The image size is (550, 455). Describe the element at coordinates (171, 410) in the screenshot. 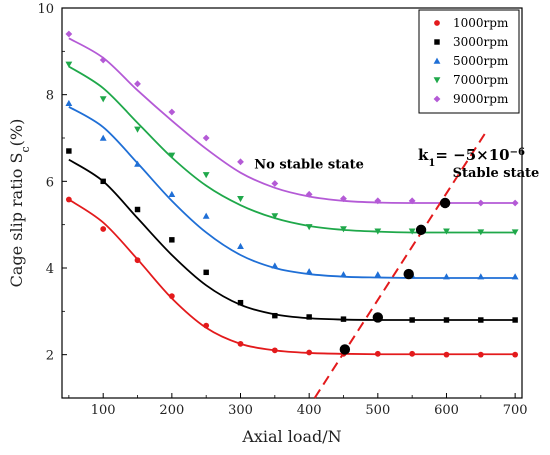

I see `x-tick-label: 200` at that location.